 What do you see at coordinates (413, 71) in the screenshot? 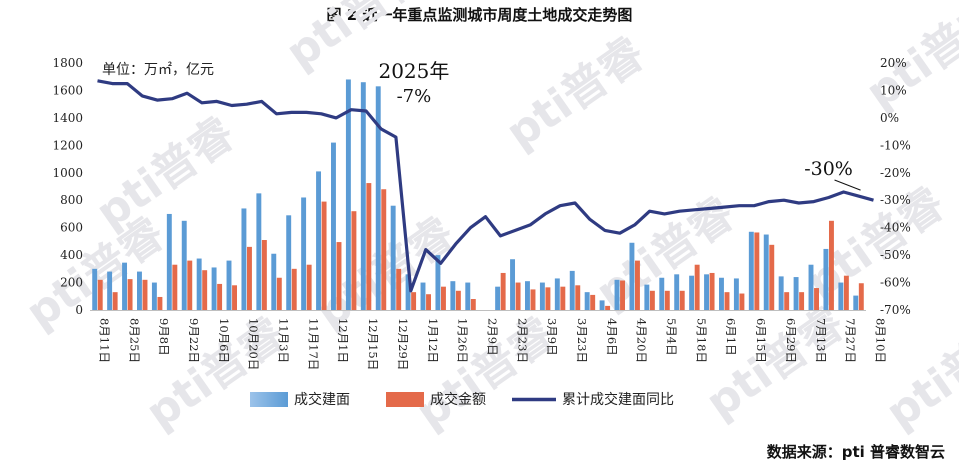
I see `annotation-year: 2025年` at bounding box center [413, 71].